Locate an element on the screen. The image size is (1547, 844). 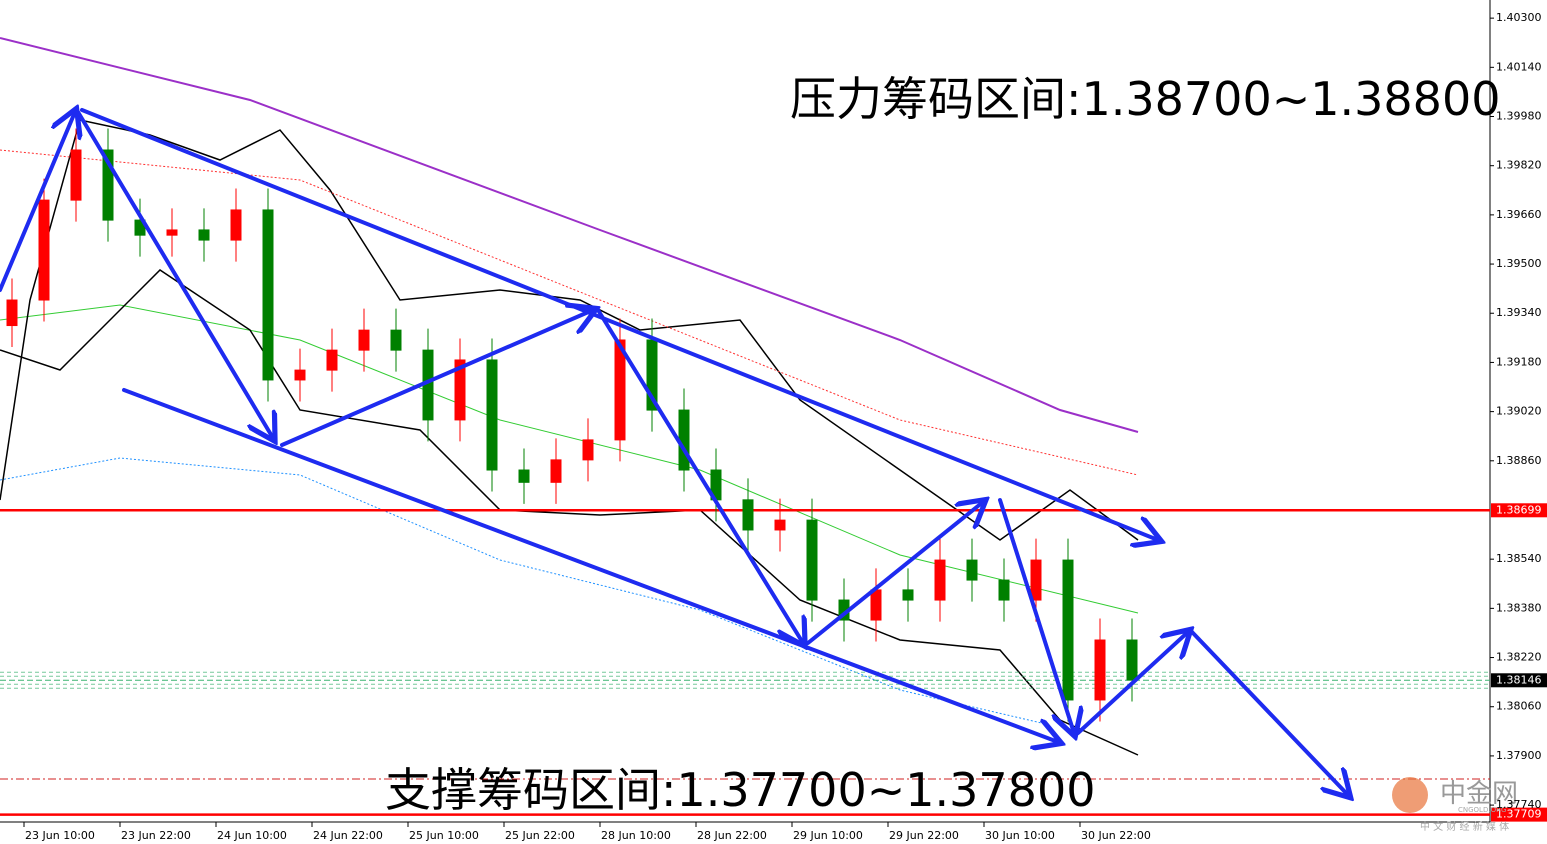
y-tick-label: 1.38540 is located at coordinates (1519, 558).